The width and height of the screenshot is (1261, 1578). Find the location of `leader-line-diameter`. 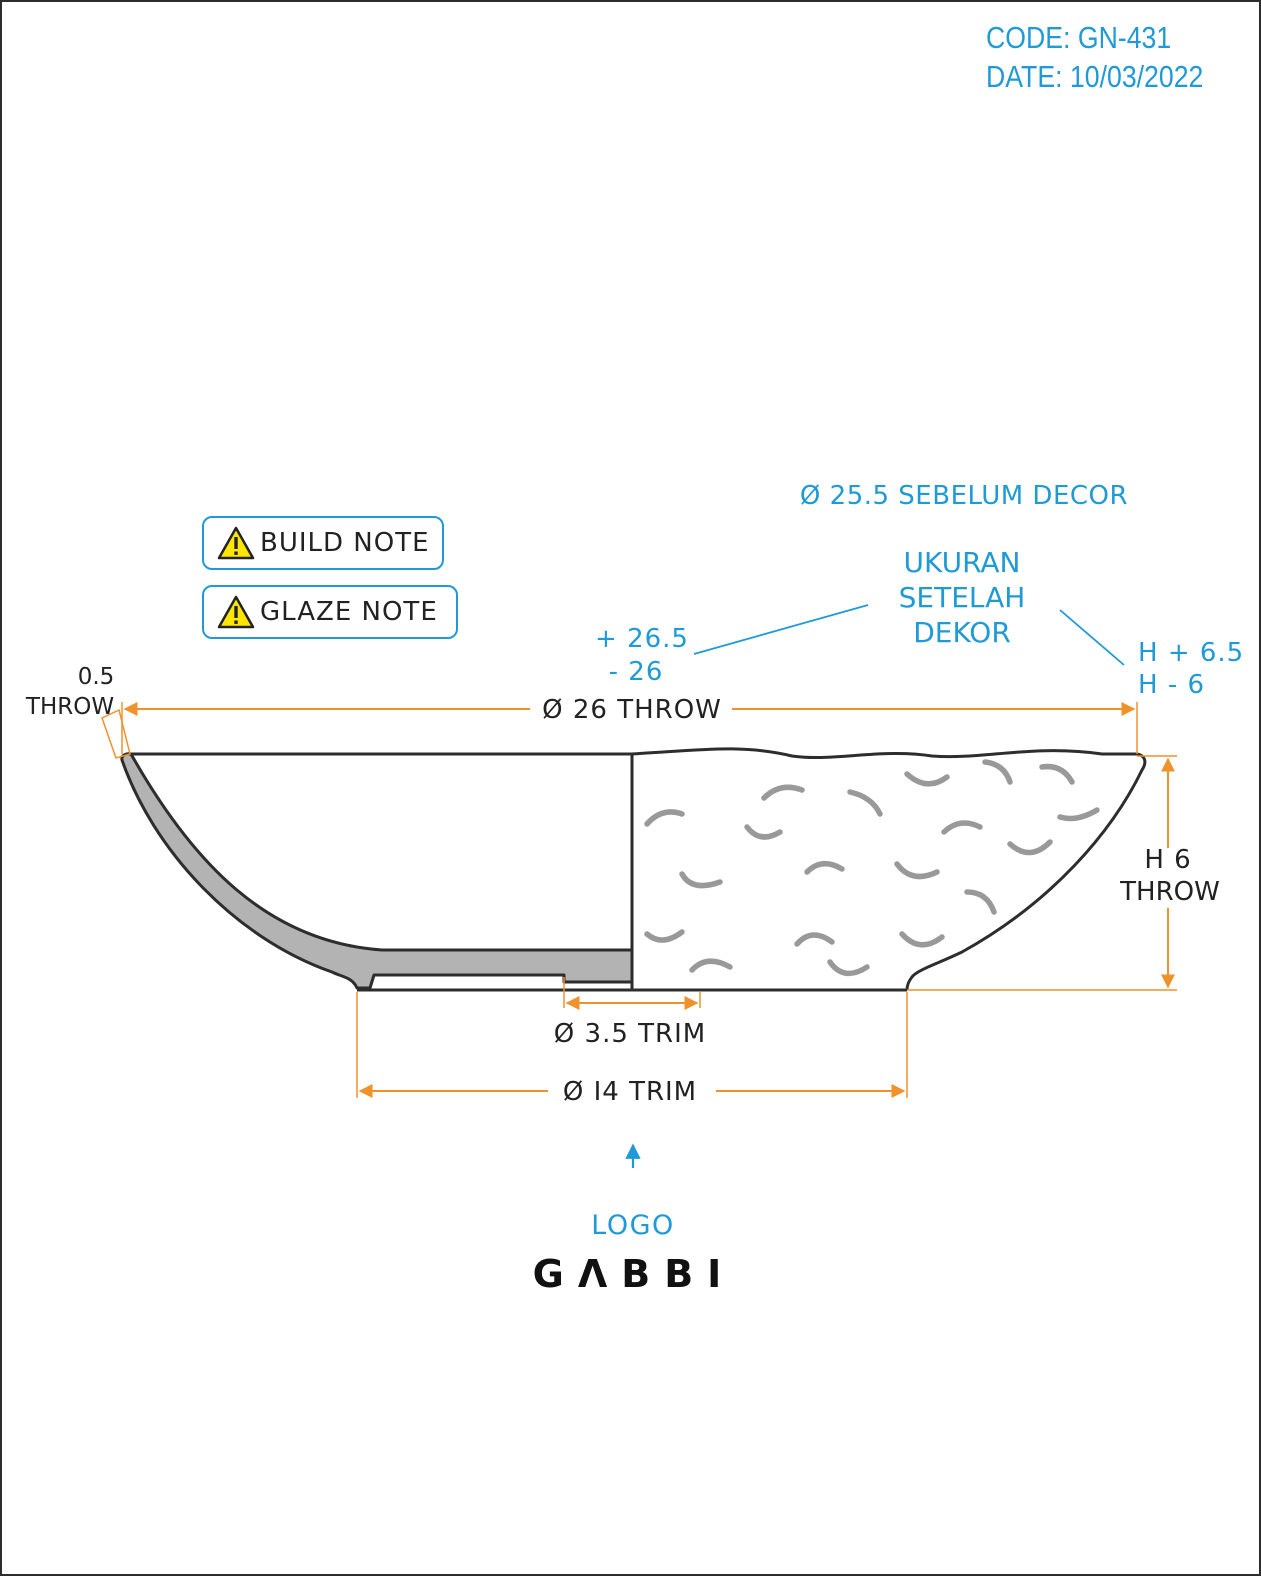

leader-line-diameter is located at coordinates (781, 629).